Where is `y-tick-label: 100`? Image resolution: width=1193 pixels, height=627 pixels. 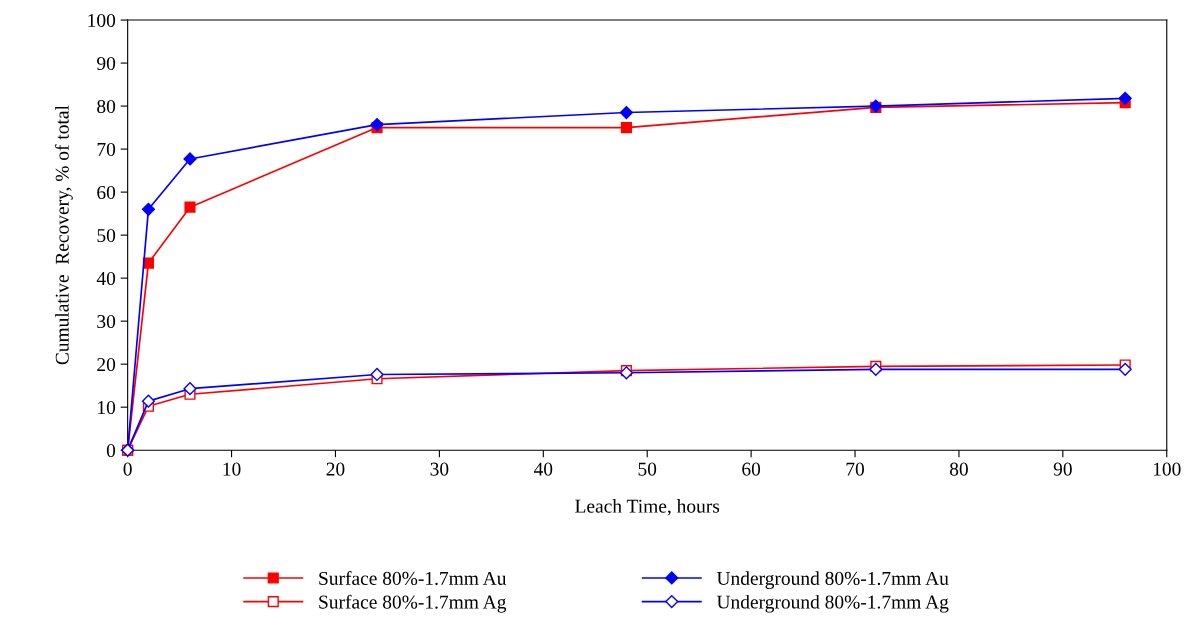
y-tick-label: 100 is located at coordinates (102, 20).